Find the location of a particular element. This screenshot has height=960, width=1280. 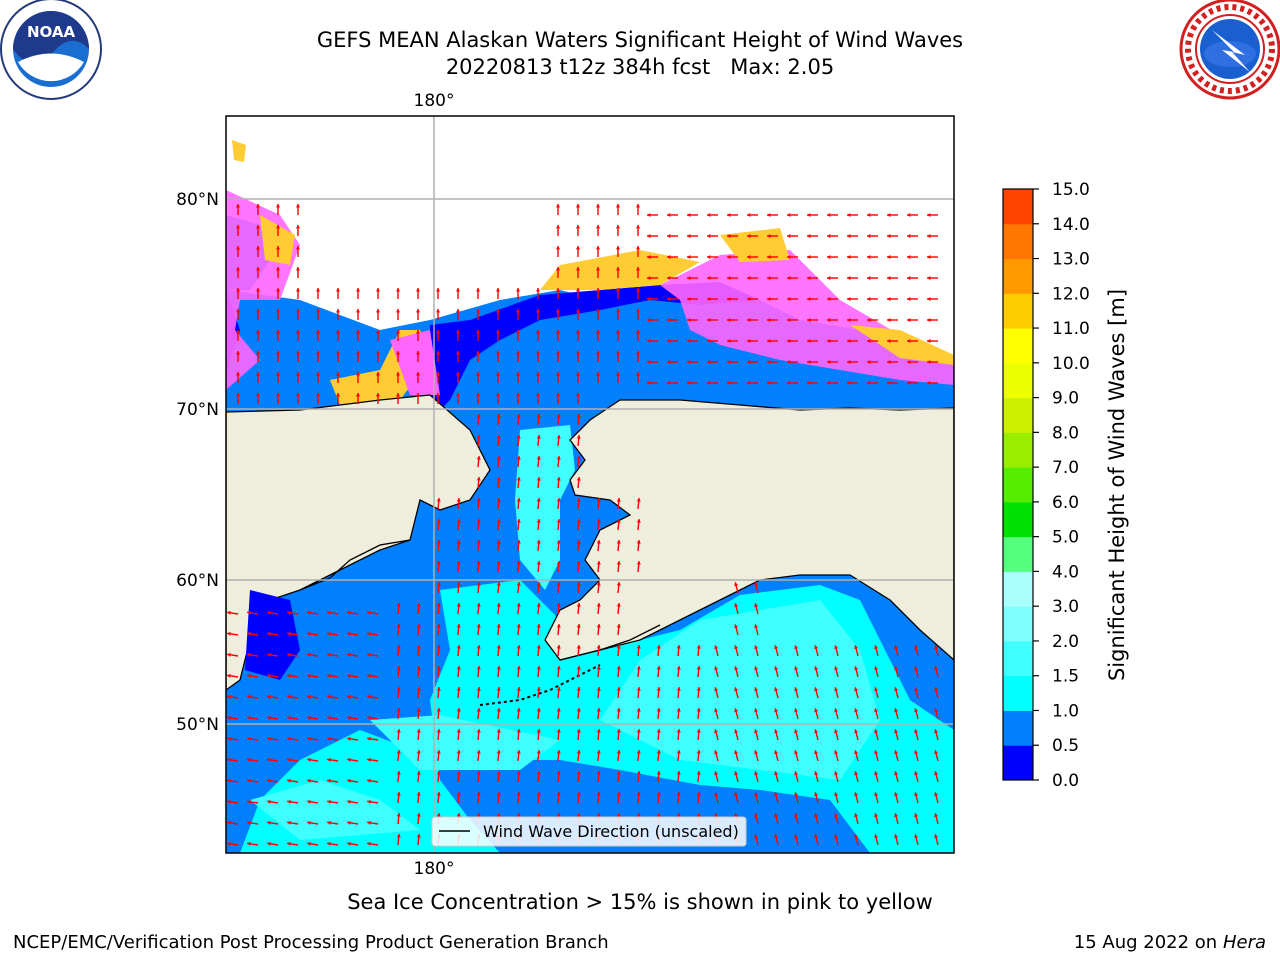

map-legend: Wind Wave Direction (unscaled) is located at coordinates (589, 831).